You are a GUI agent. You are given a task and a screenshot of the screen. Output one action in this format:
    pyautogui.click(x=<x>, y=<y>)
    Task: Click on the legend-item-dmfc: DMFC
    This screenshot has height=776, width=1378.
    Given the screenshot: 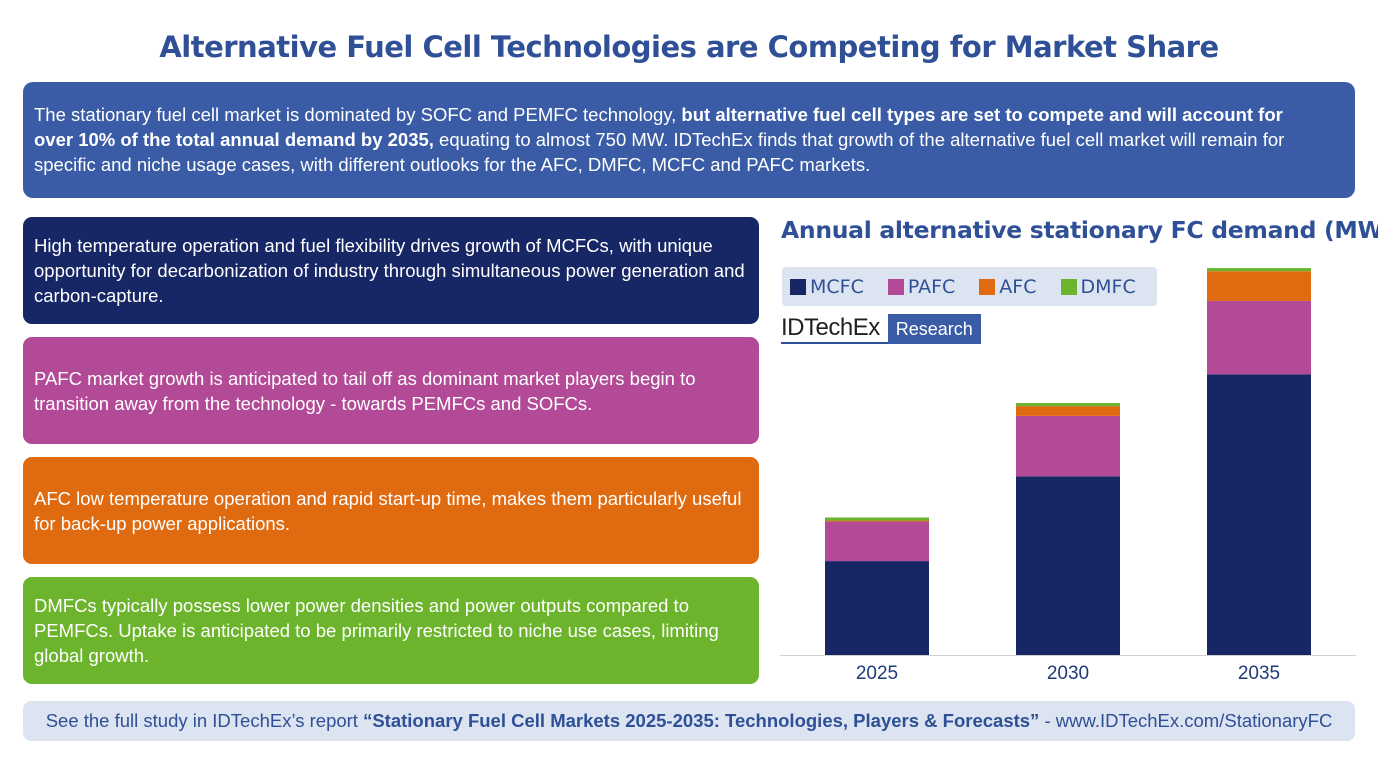 What is the action you would take?
    pyautogui.click(x=1098, y=286)
    